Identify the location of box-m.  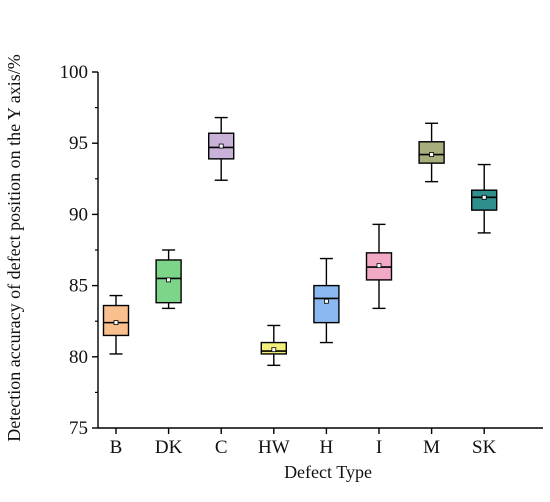
(431, 152).